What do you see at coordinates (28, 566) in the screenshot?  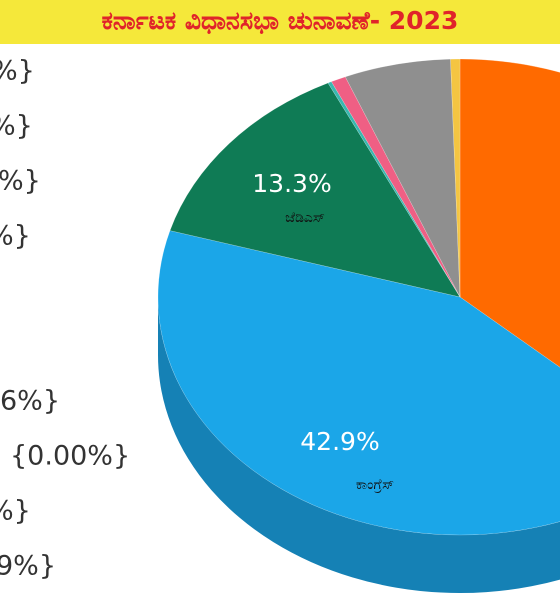 I see `legend-fragment: 9%}` at bounding box center [28, 566].